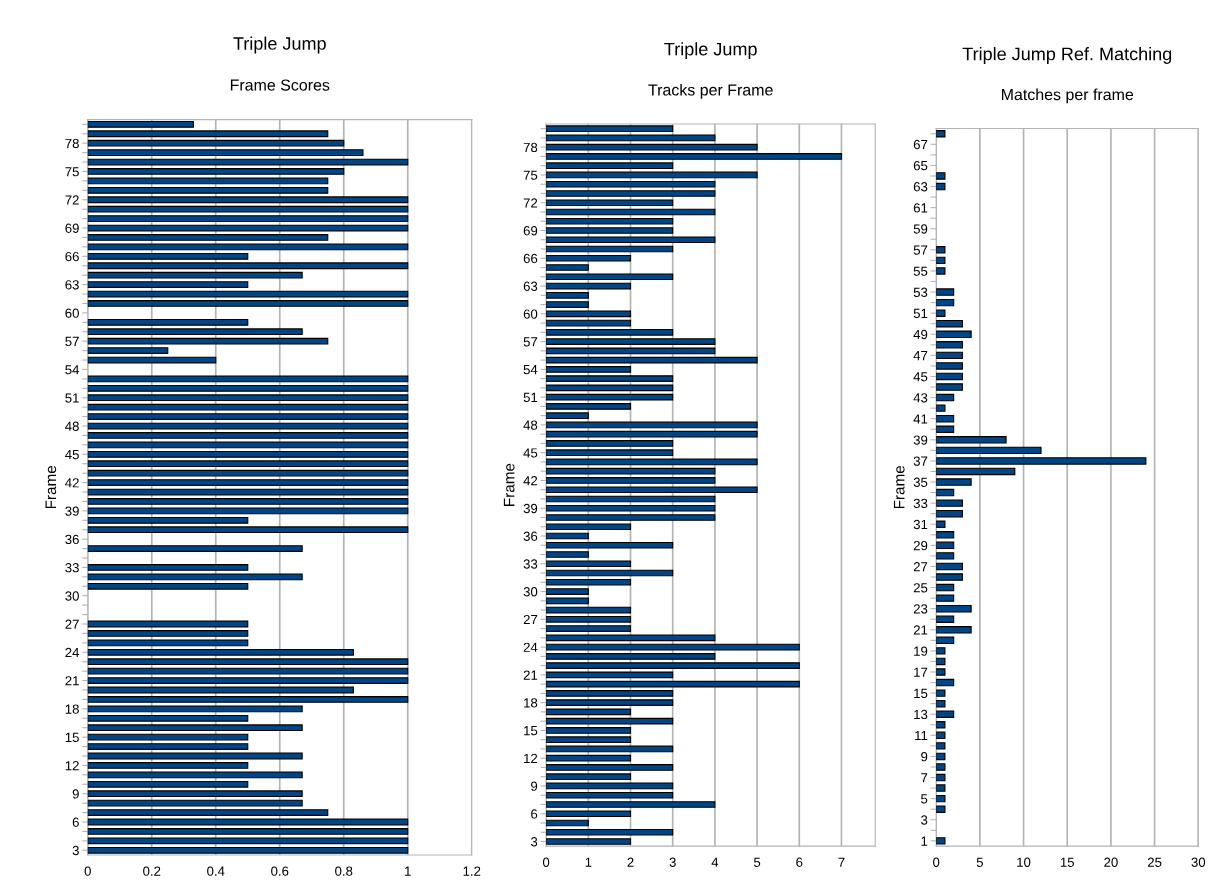 Image resolution: width=1219 pixels, height=886 pixels. What do you see at coordinates (72, 652) in the screenshot?
I see `y-tick-label: 24` at bounding box center [72, 652].